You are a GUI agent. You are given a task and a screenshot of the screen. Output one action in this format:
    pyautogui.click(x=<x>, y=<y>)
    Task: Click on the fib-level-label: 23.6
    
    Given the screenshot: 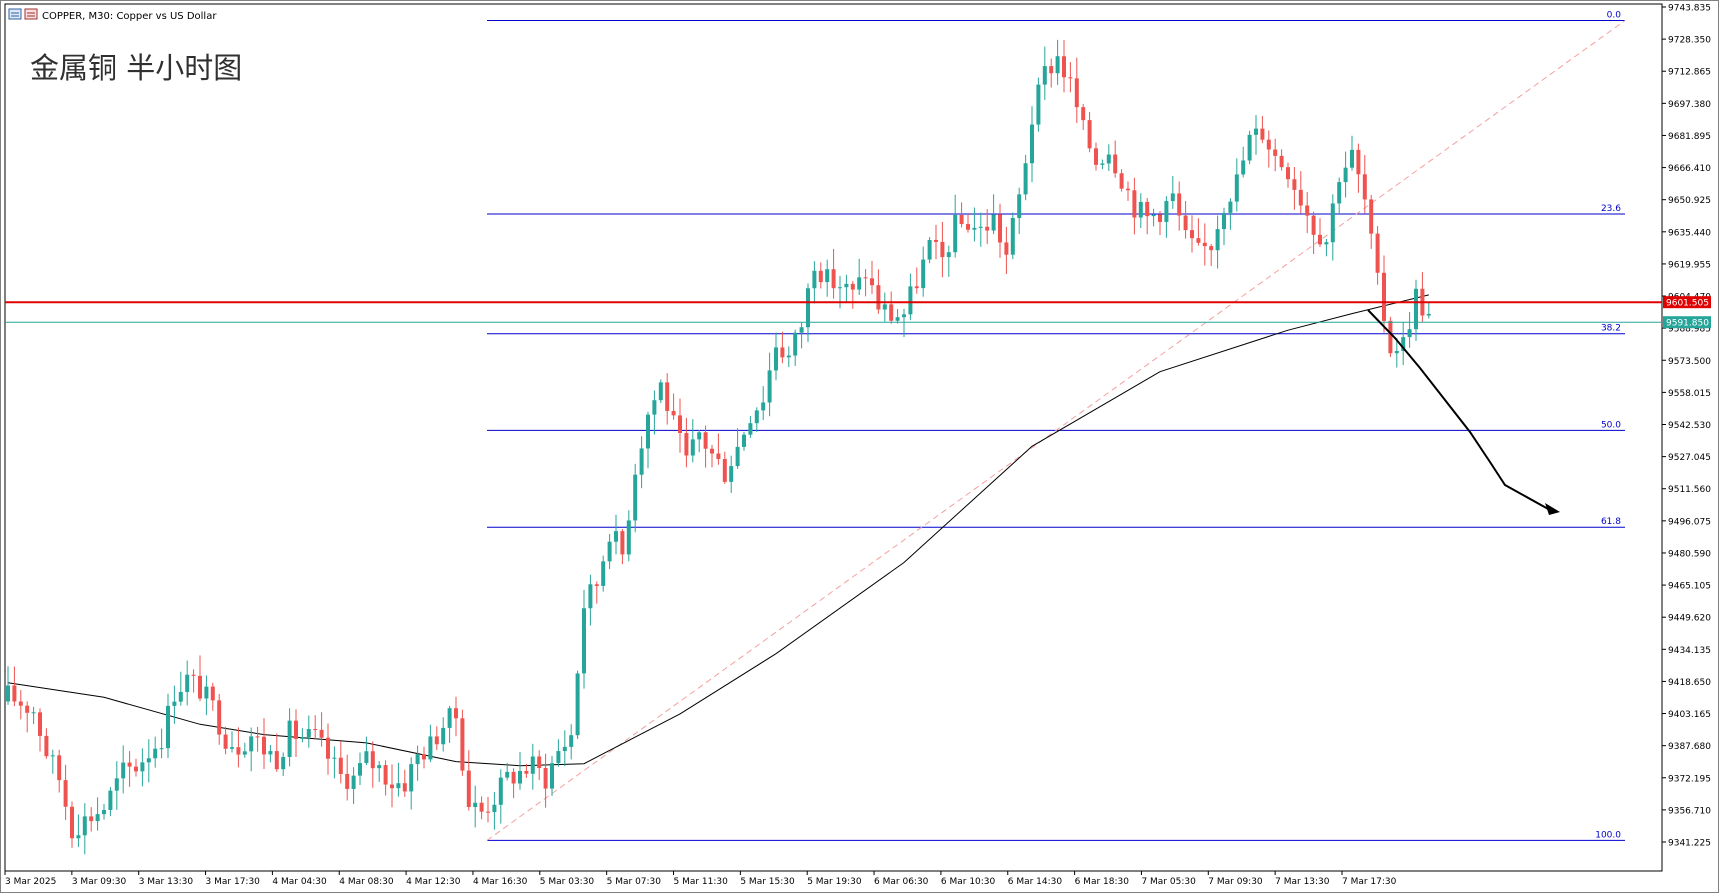 What is the action you would take?
    pyautogui.click(x=1611, y=209)
    